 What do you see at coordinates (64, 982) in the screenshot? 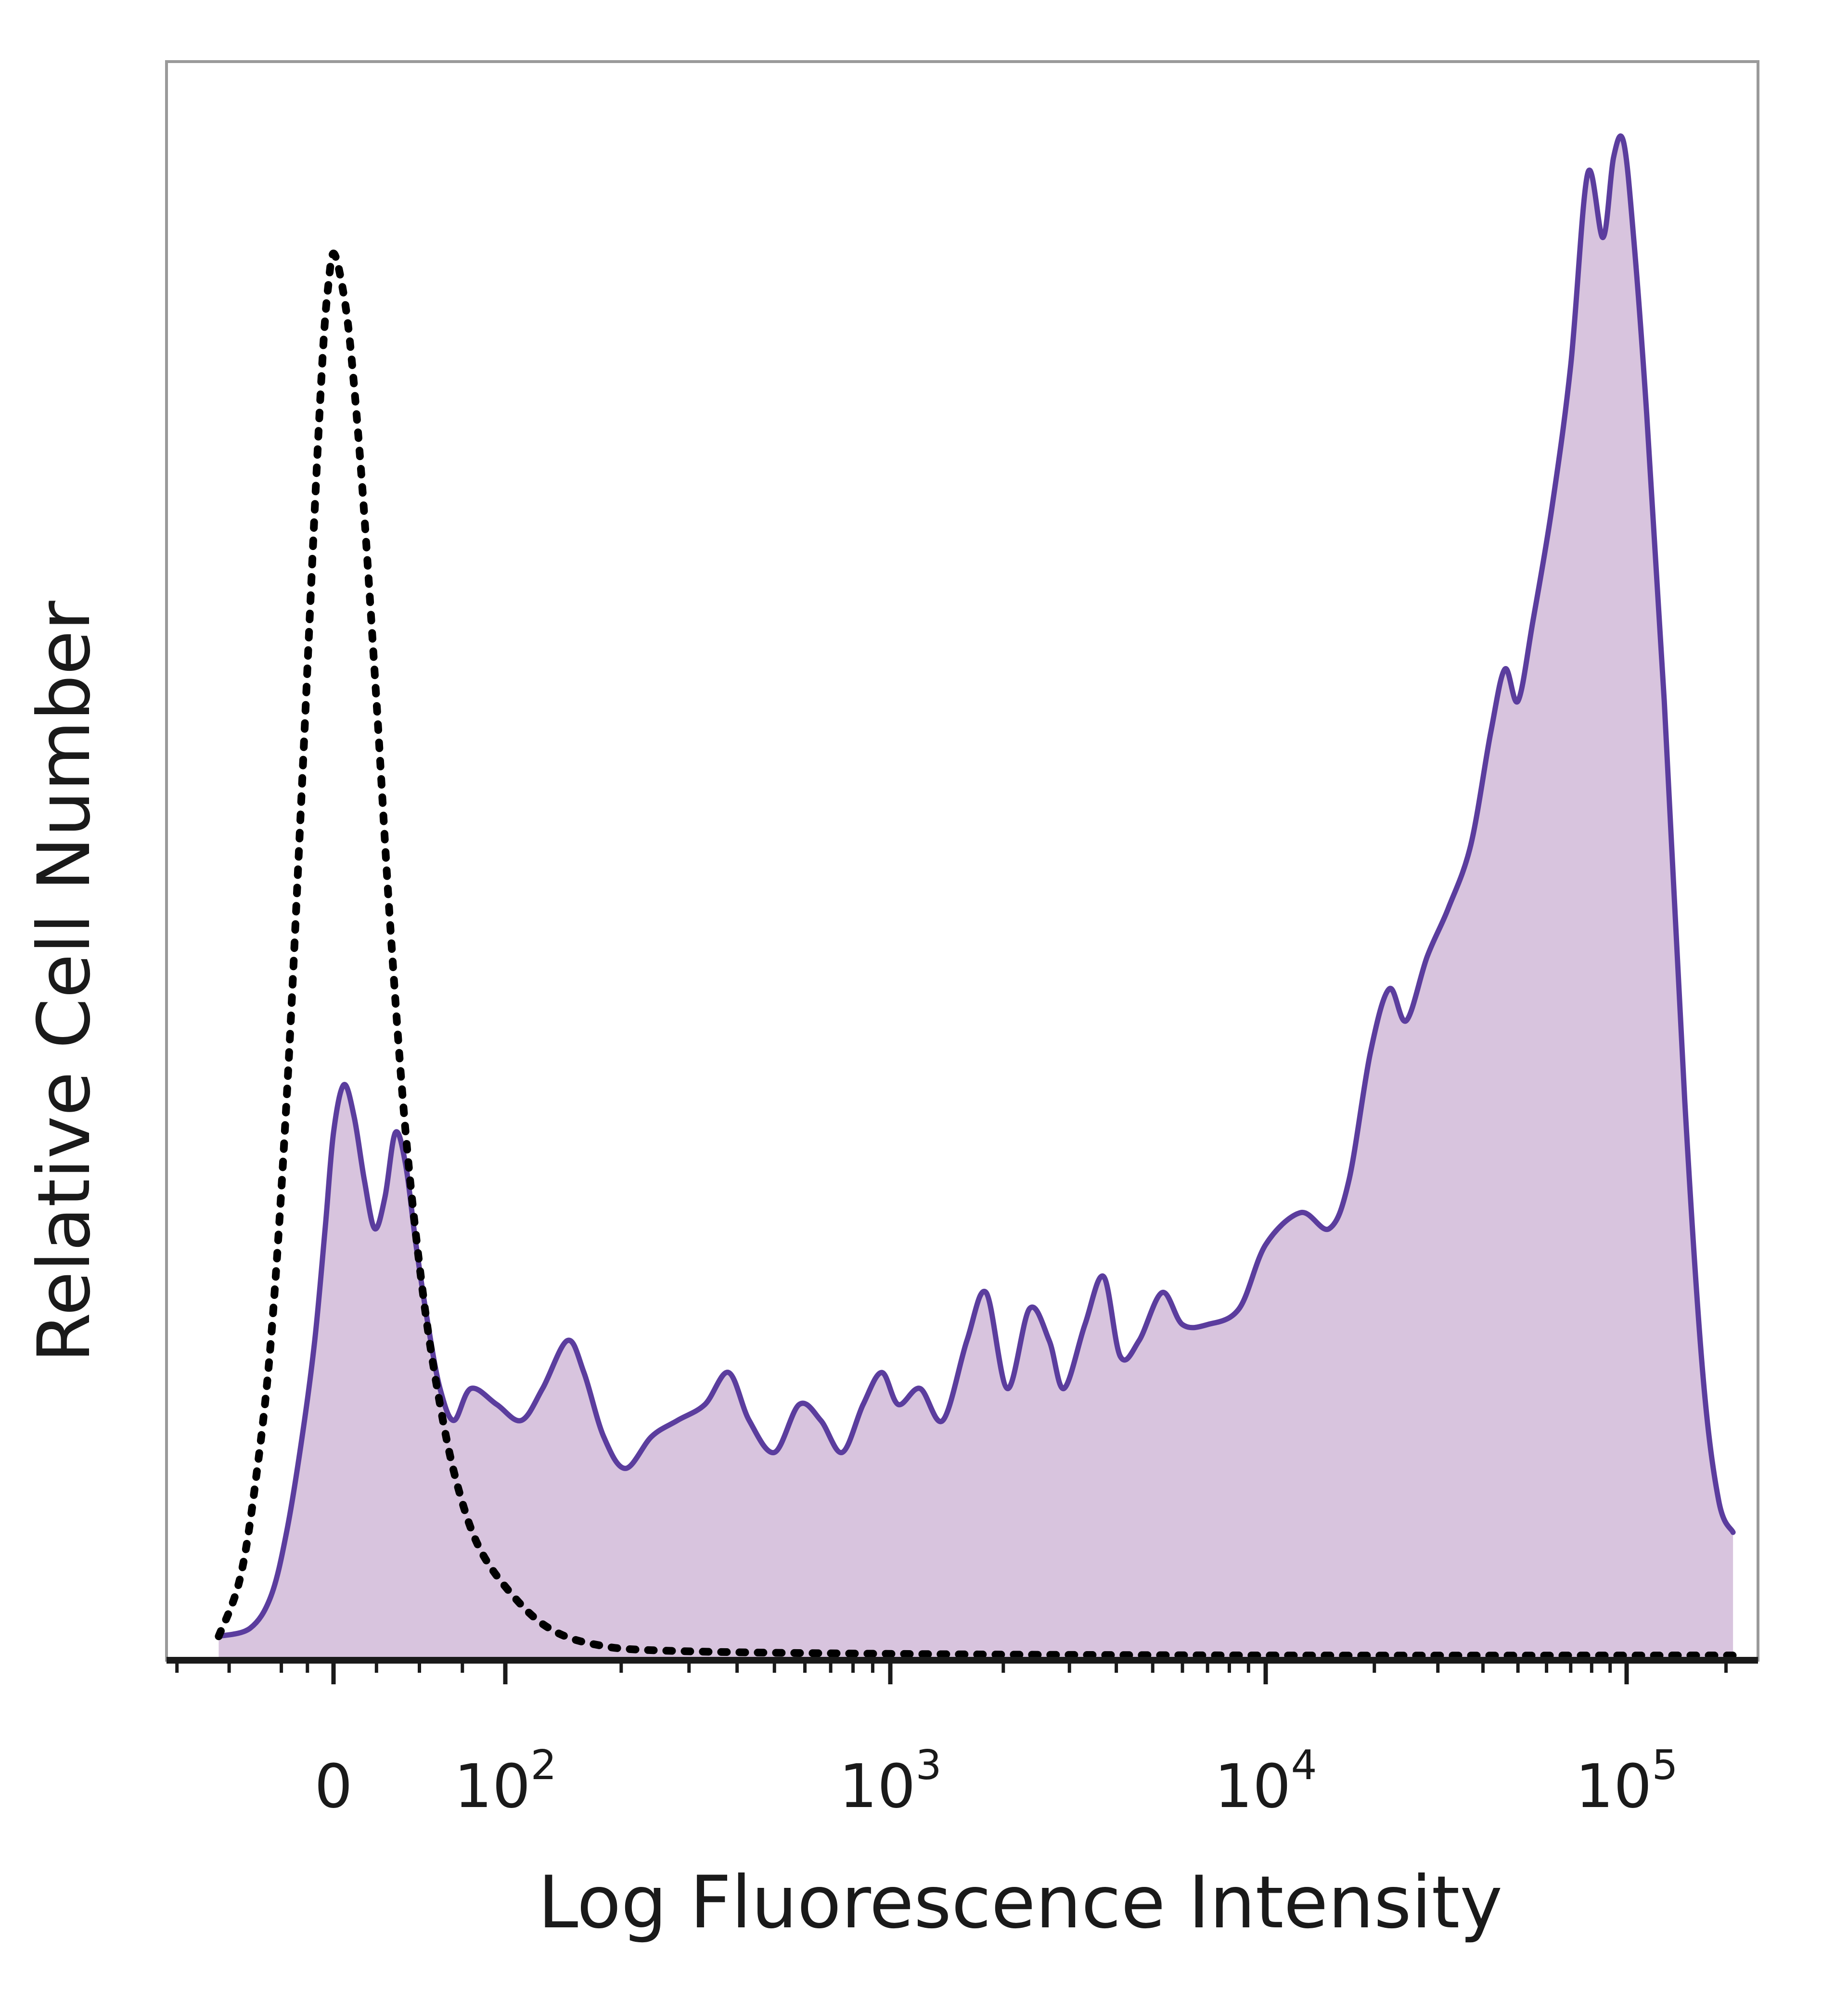
I see `y-axis-title: Relative Cell Number` at bounding box center [64, 982].